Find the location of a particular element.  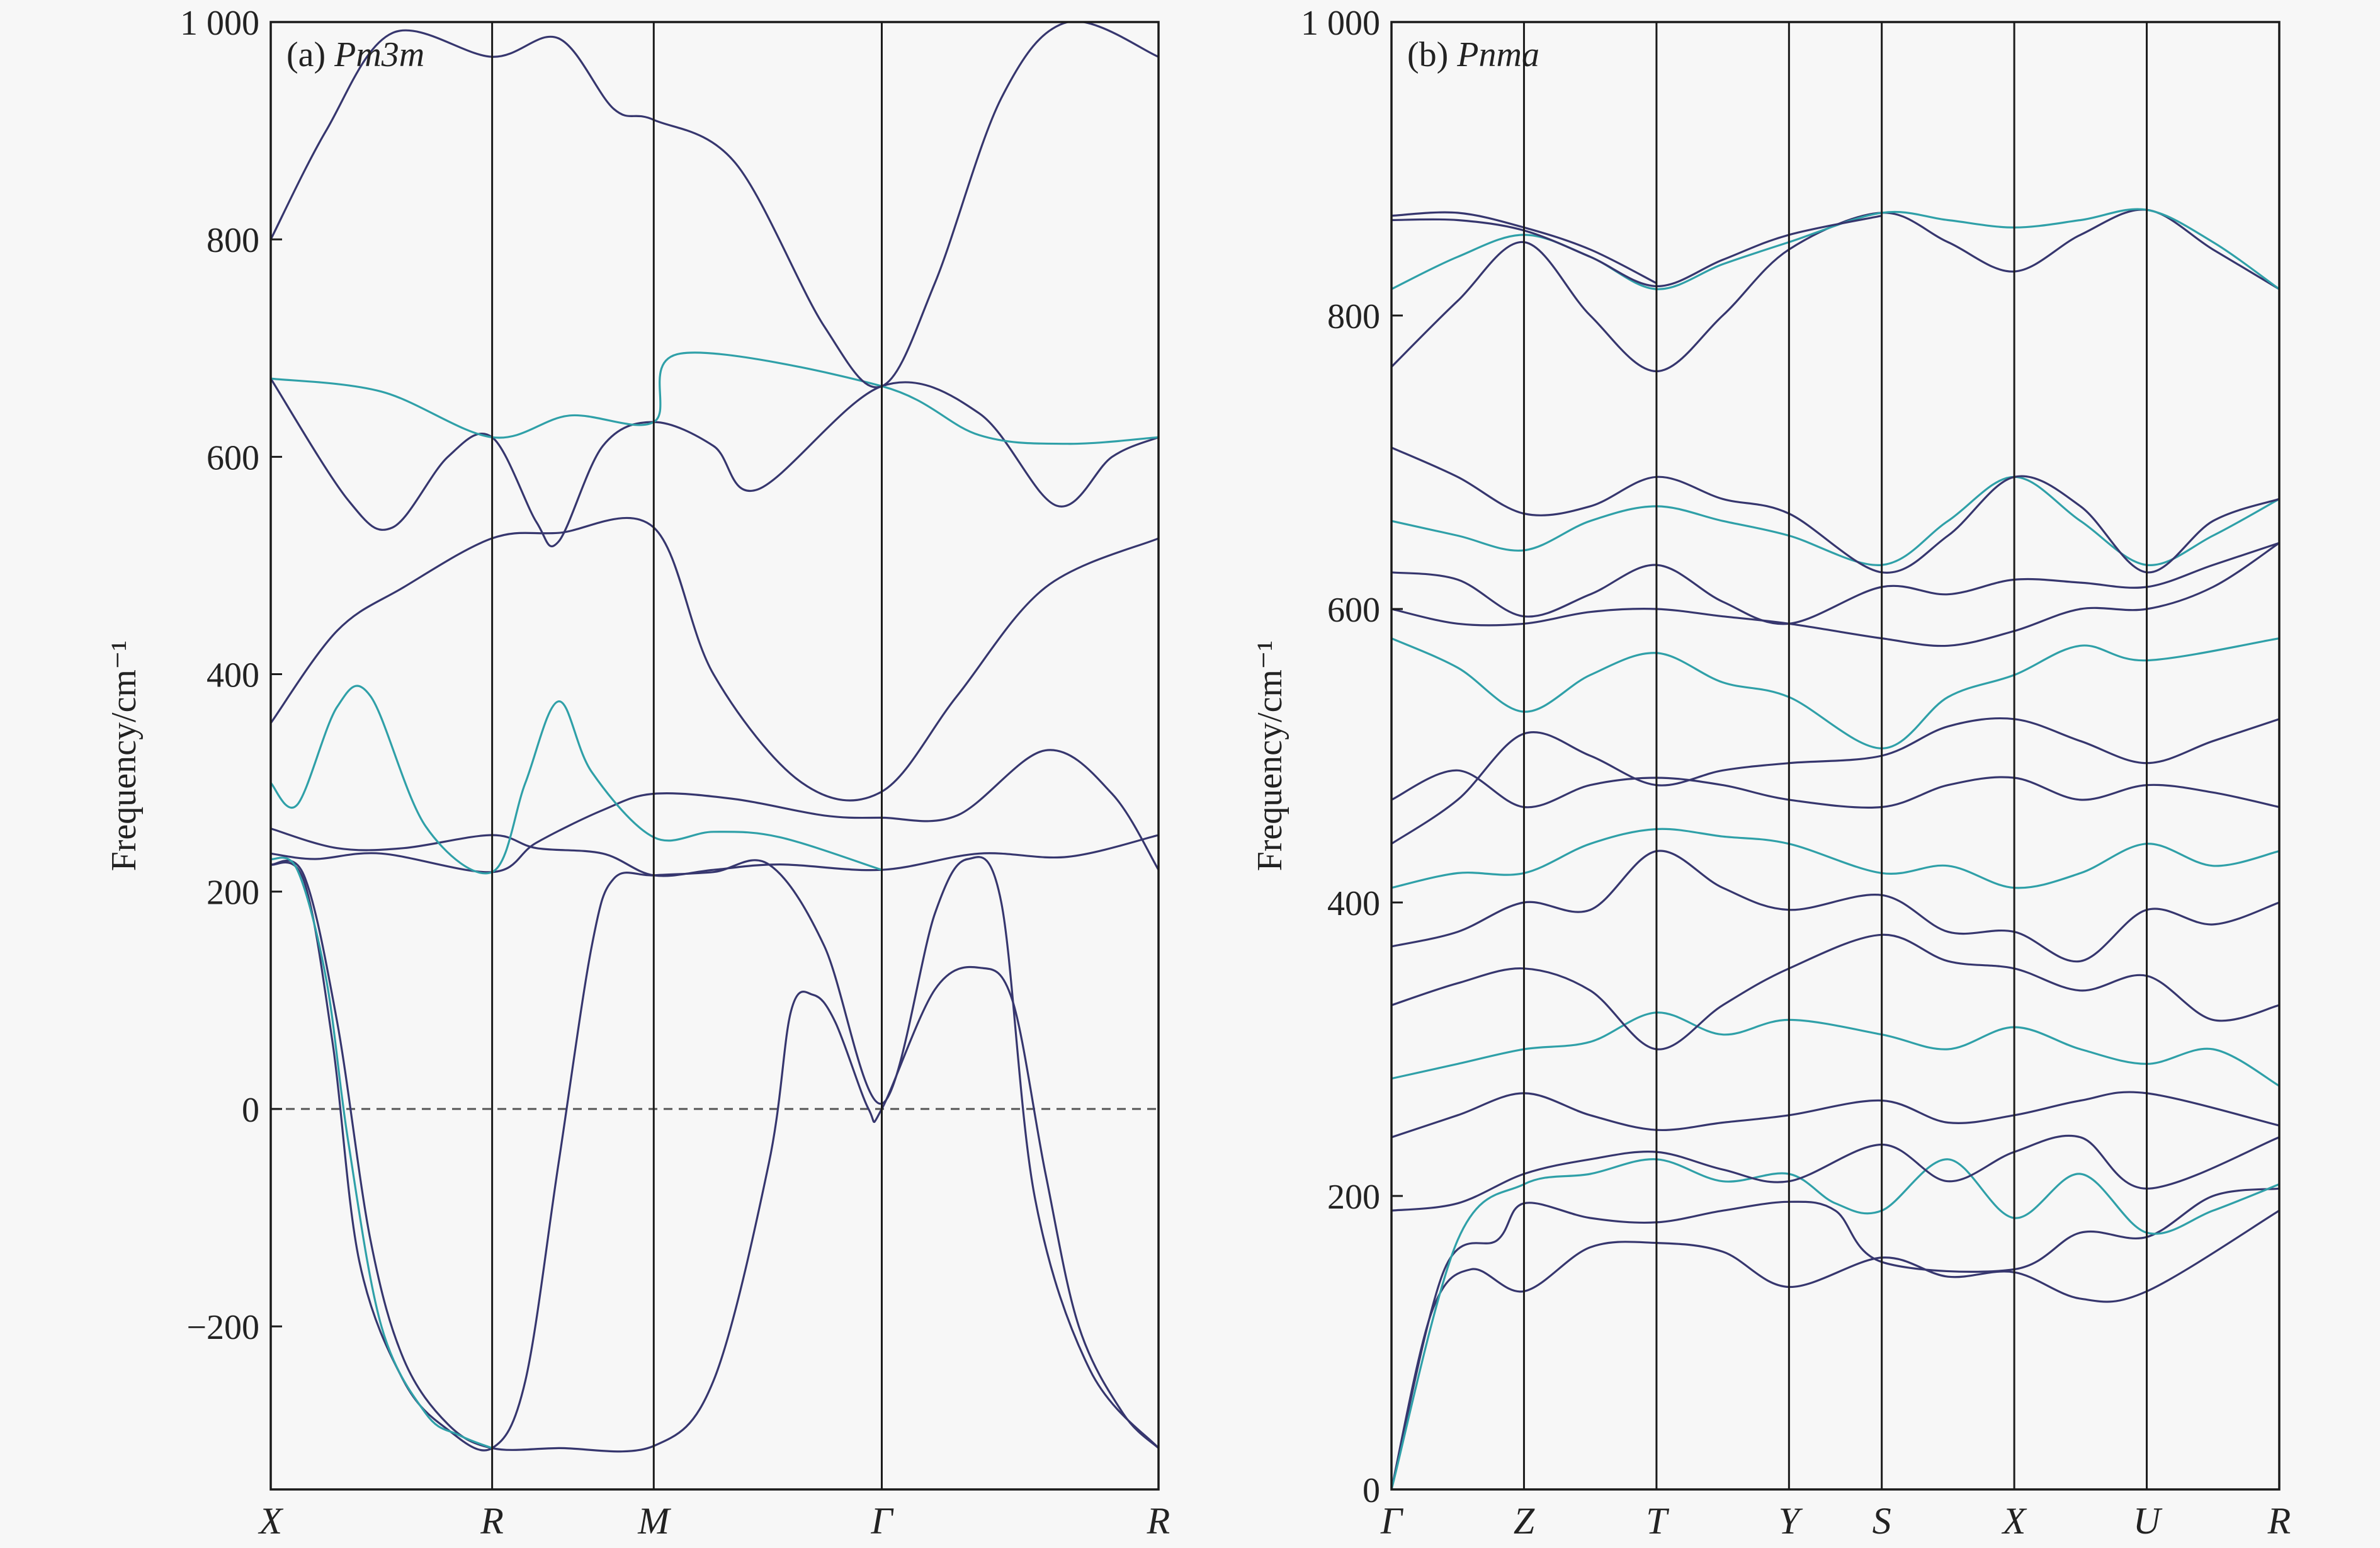

phonon-band-band-b16 is located at coordinates (1835, 510).